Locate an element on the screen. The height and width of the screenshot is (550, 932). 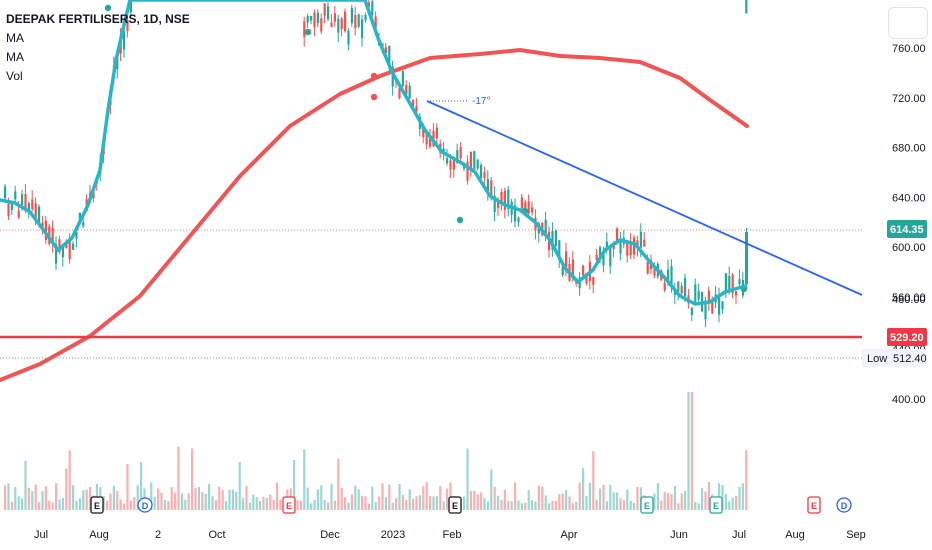
y-tick-label: 400.00 is located at coordinates (909, 400).